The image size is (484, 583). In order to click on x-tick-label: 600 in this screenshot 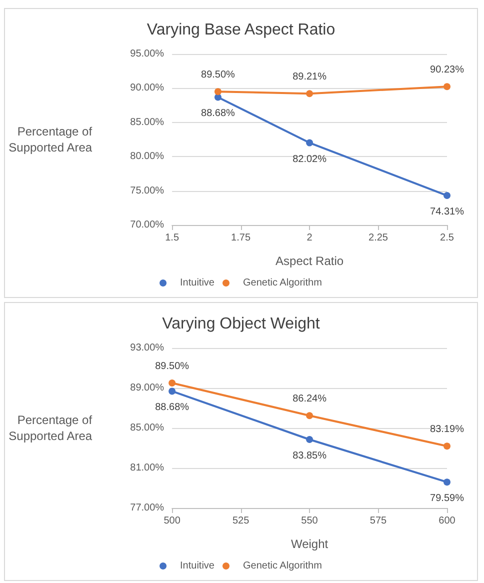, I will do `click(447, 521)`.